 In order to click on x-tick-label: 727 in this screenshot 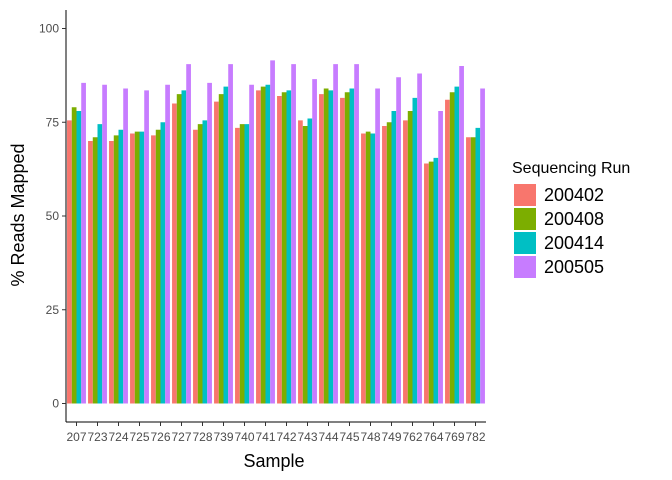, I will do `click(181, 437)`.